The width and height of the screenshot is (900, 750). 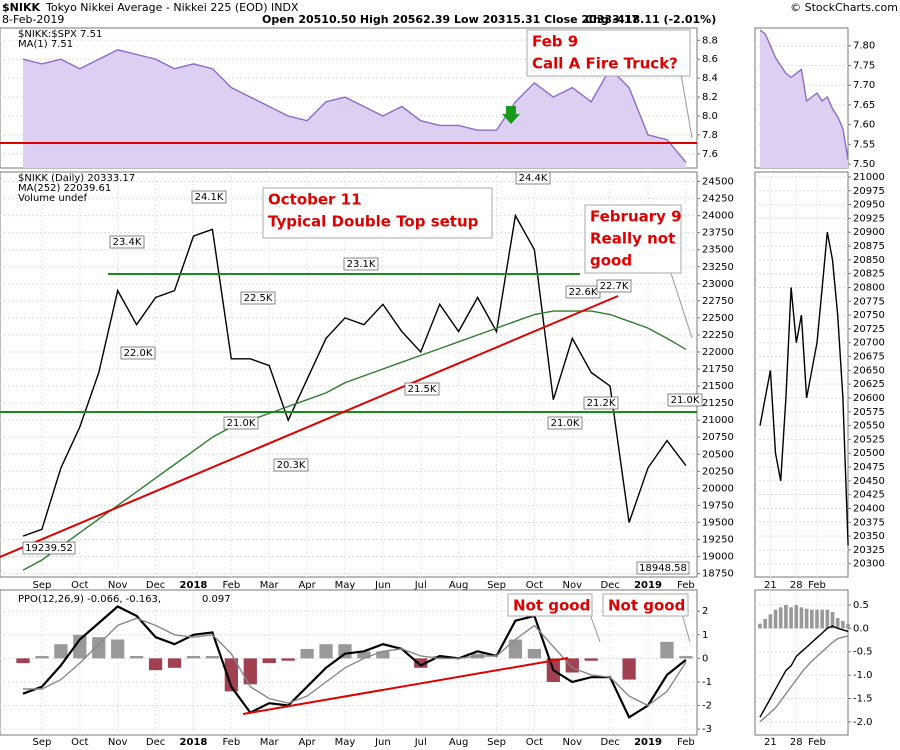 I want to click on y-tick-label: 20850, so click(x=869, y=260).